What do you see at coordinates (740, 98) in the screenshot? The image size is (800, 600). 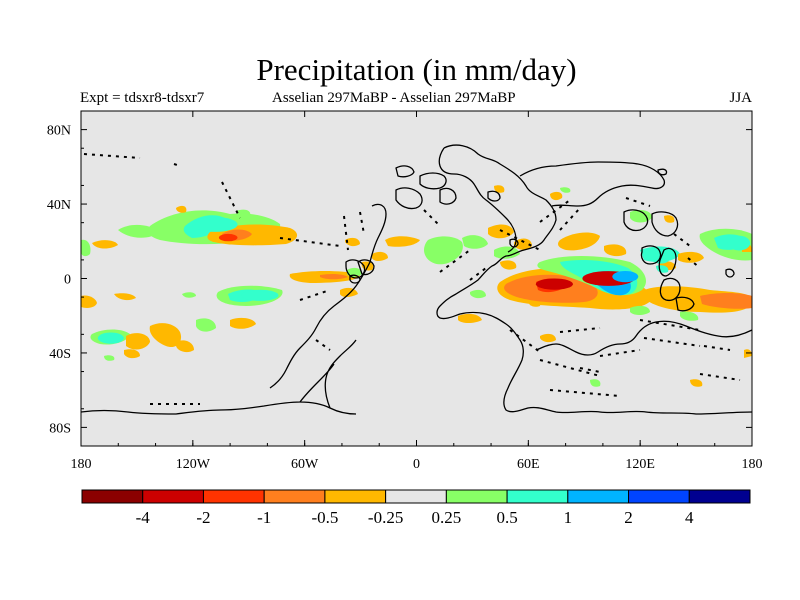 I see `season-label: JJA` at bounding box center [740, 98].